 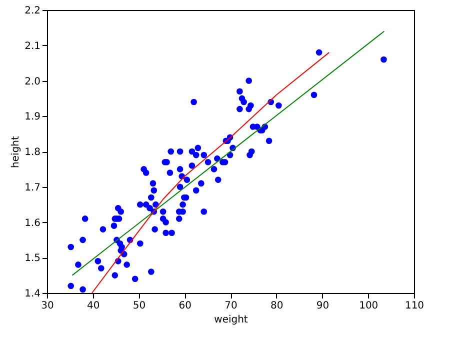 I want to click on x-tick-label: 100, so click(x=368, y=306).